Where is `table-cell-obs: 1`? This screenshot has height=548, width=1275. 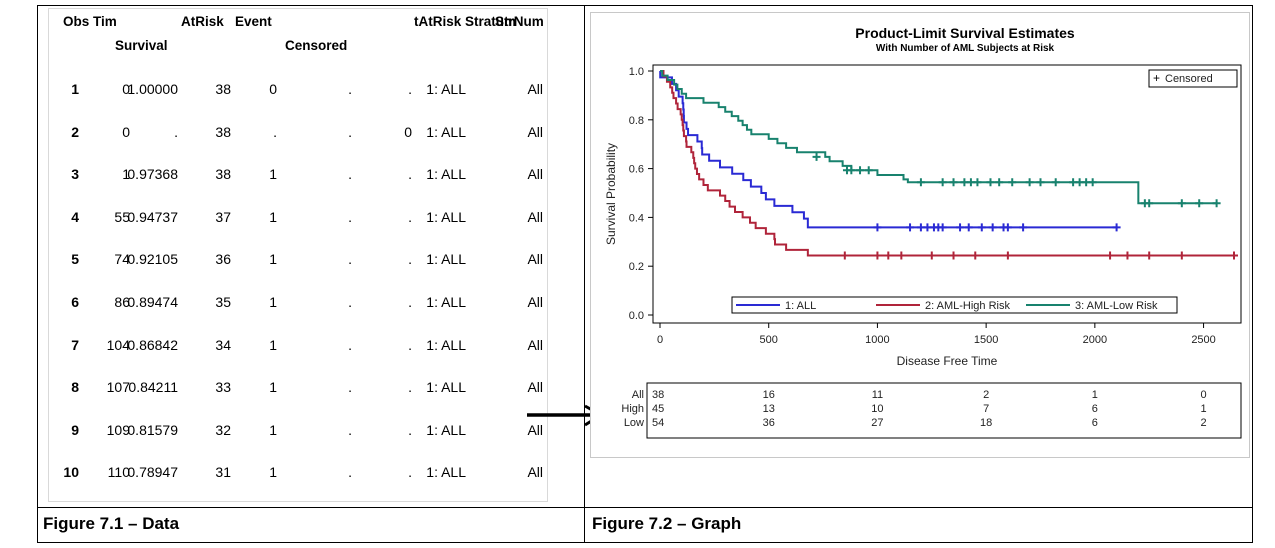 table-cell-obs: 1 is located at coordinates (75, 89).